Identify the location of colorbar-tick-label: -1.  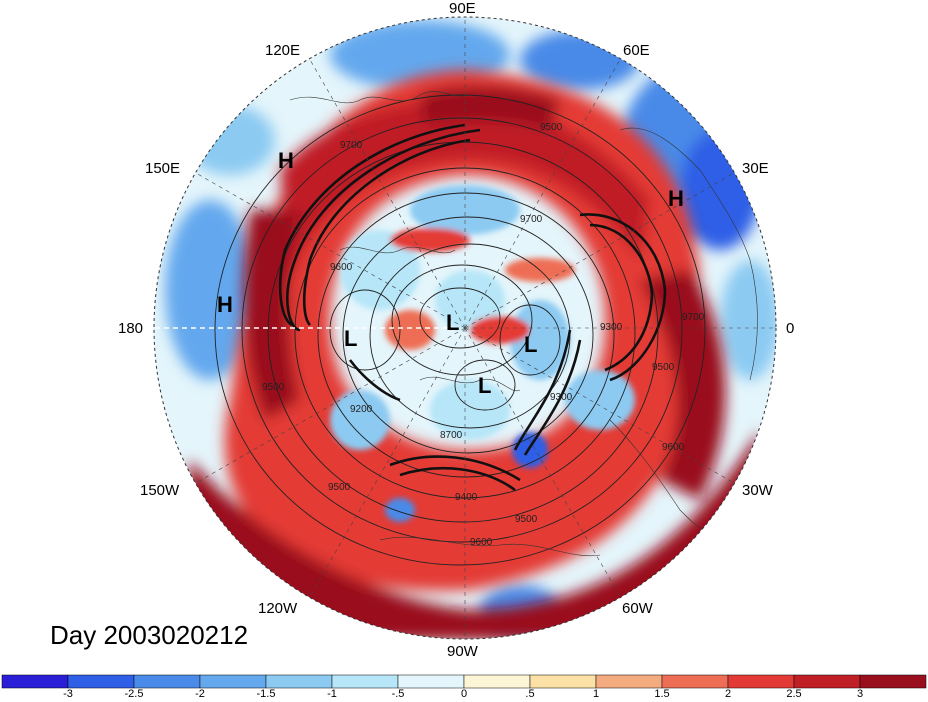
(332, 694).